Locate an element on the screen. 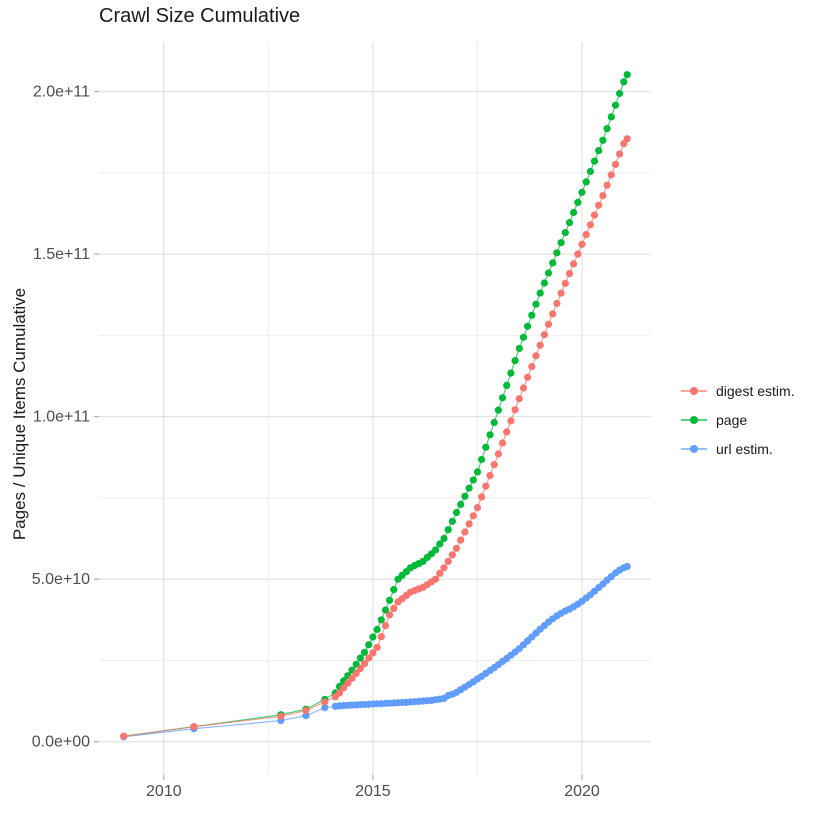 This screenshot has width=826, height=827. y-tick-label: 2.0e+11 is located at coordinates (61, 92).